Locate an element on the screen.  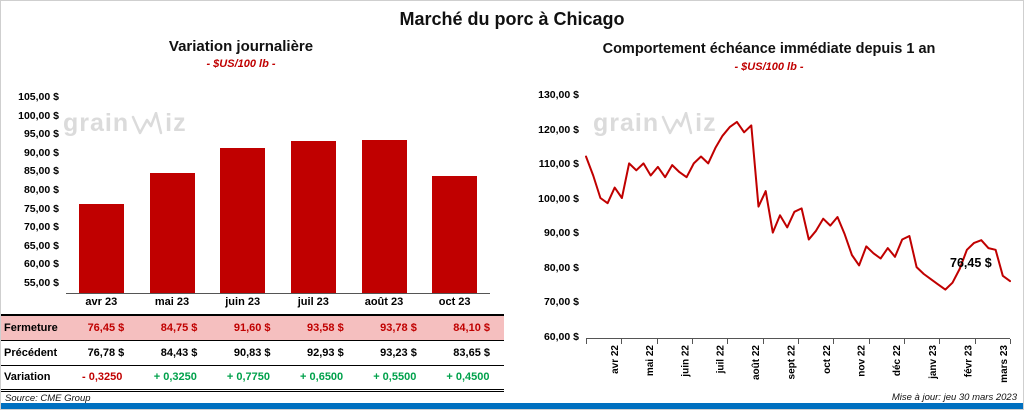
line-y-tick-label: 80,00 $ is located at coordinates (561, 267).